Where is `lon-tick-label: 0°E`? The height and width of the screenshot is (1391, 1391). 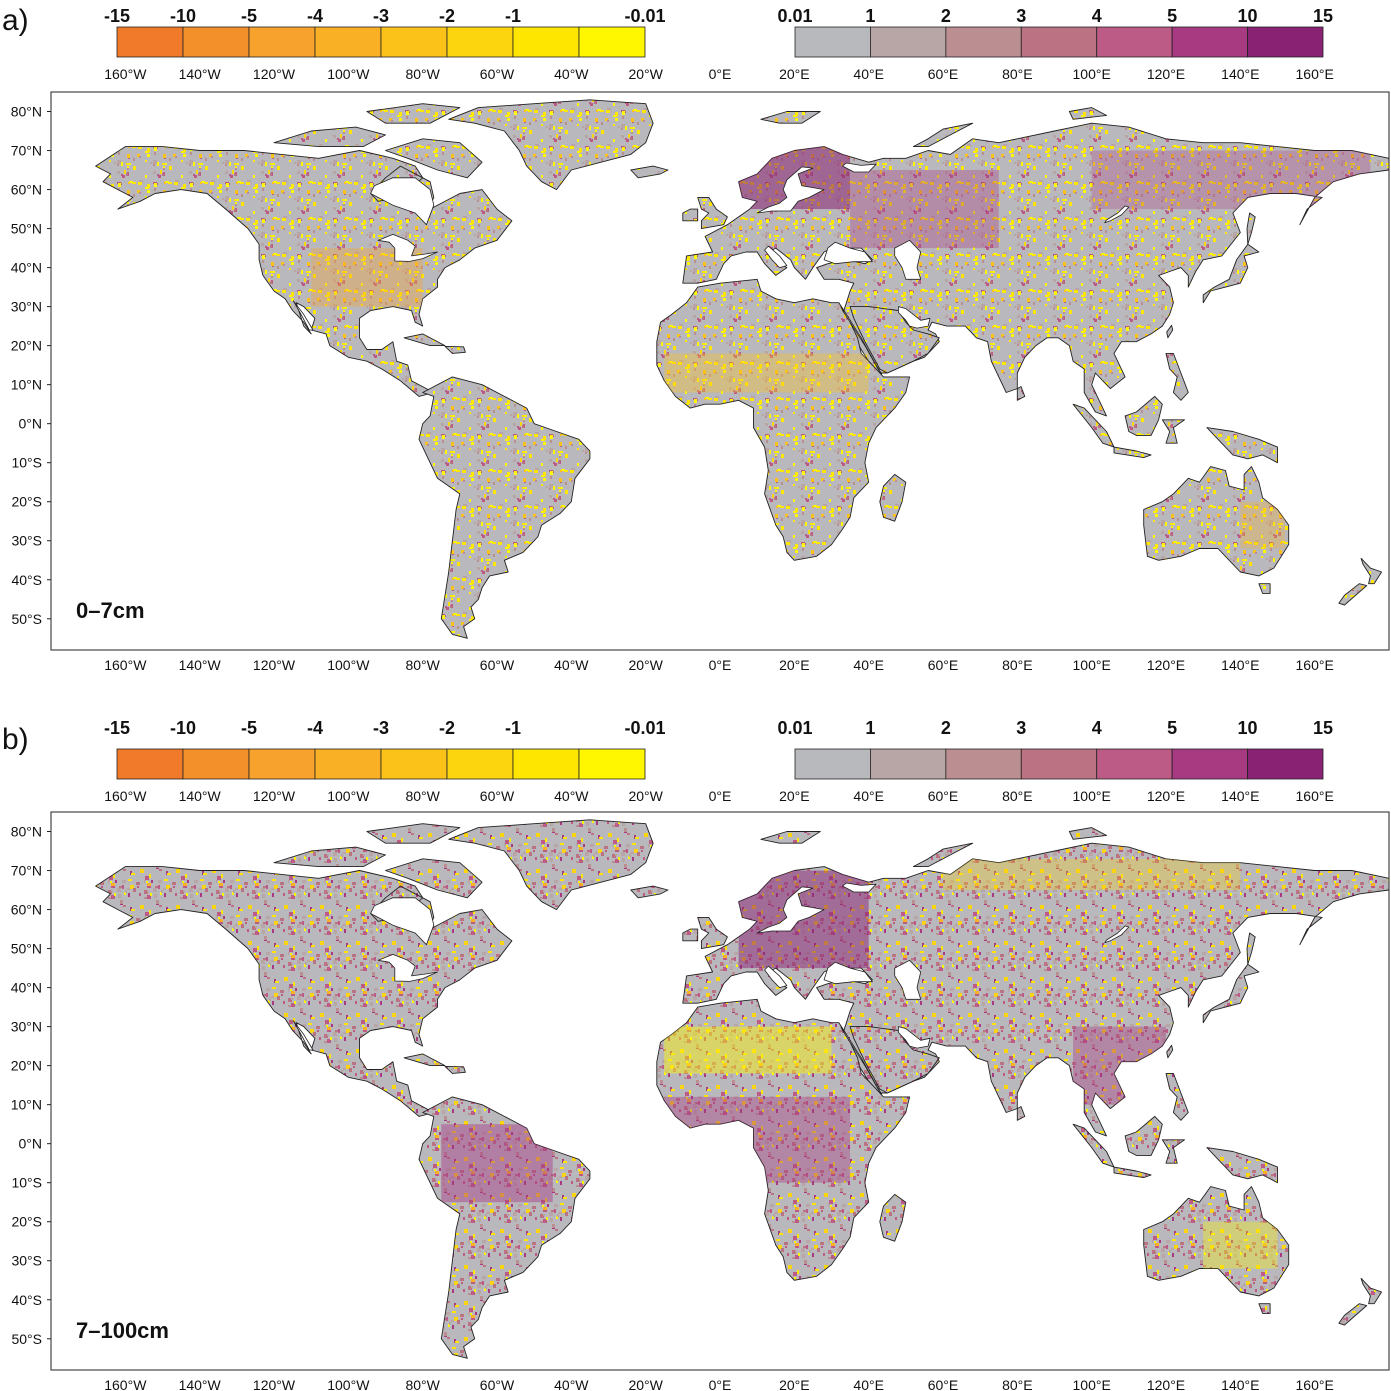 lon-tick-label: 0°E is located at coordinates (720, 1384).